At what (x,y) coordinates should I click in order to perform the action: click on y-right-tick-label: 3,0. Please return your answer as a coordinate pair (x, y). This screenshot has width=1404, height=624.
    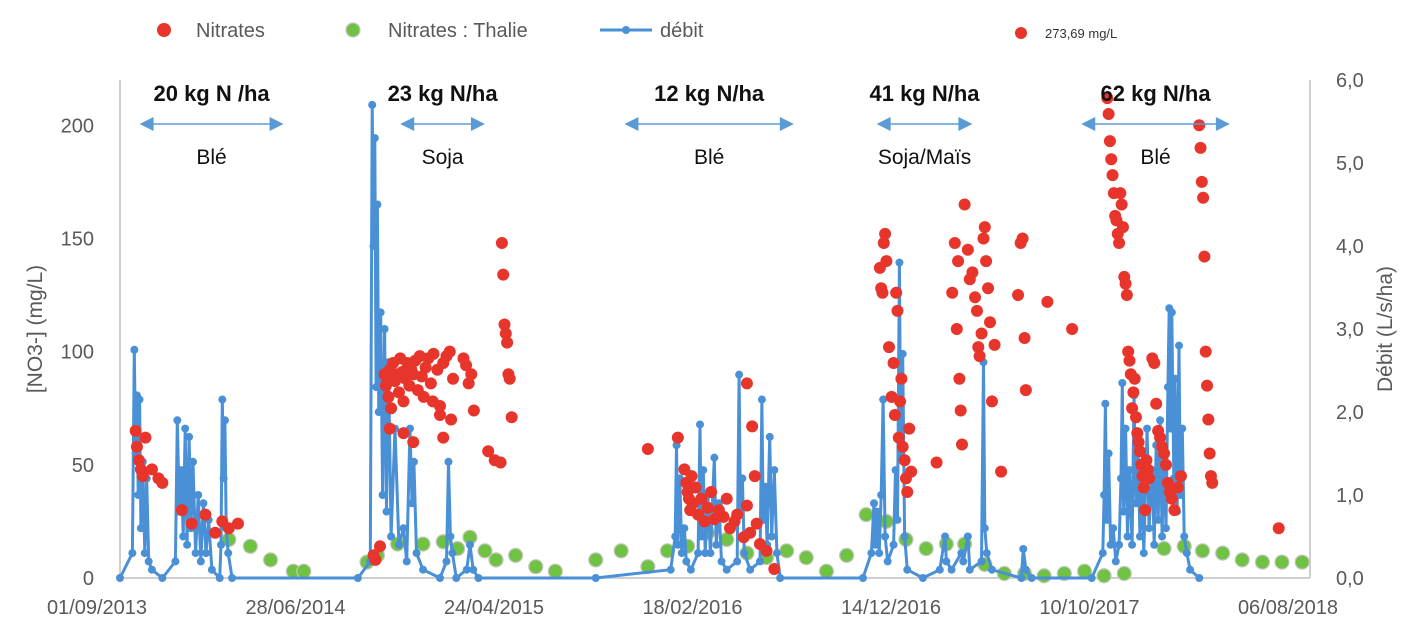
    Looking at the image, I should click on (1350, 330).